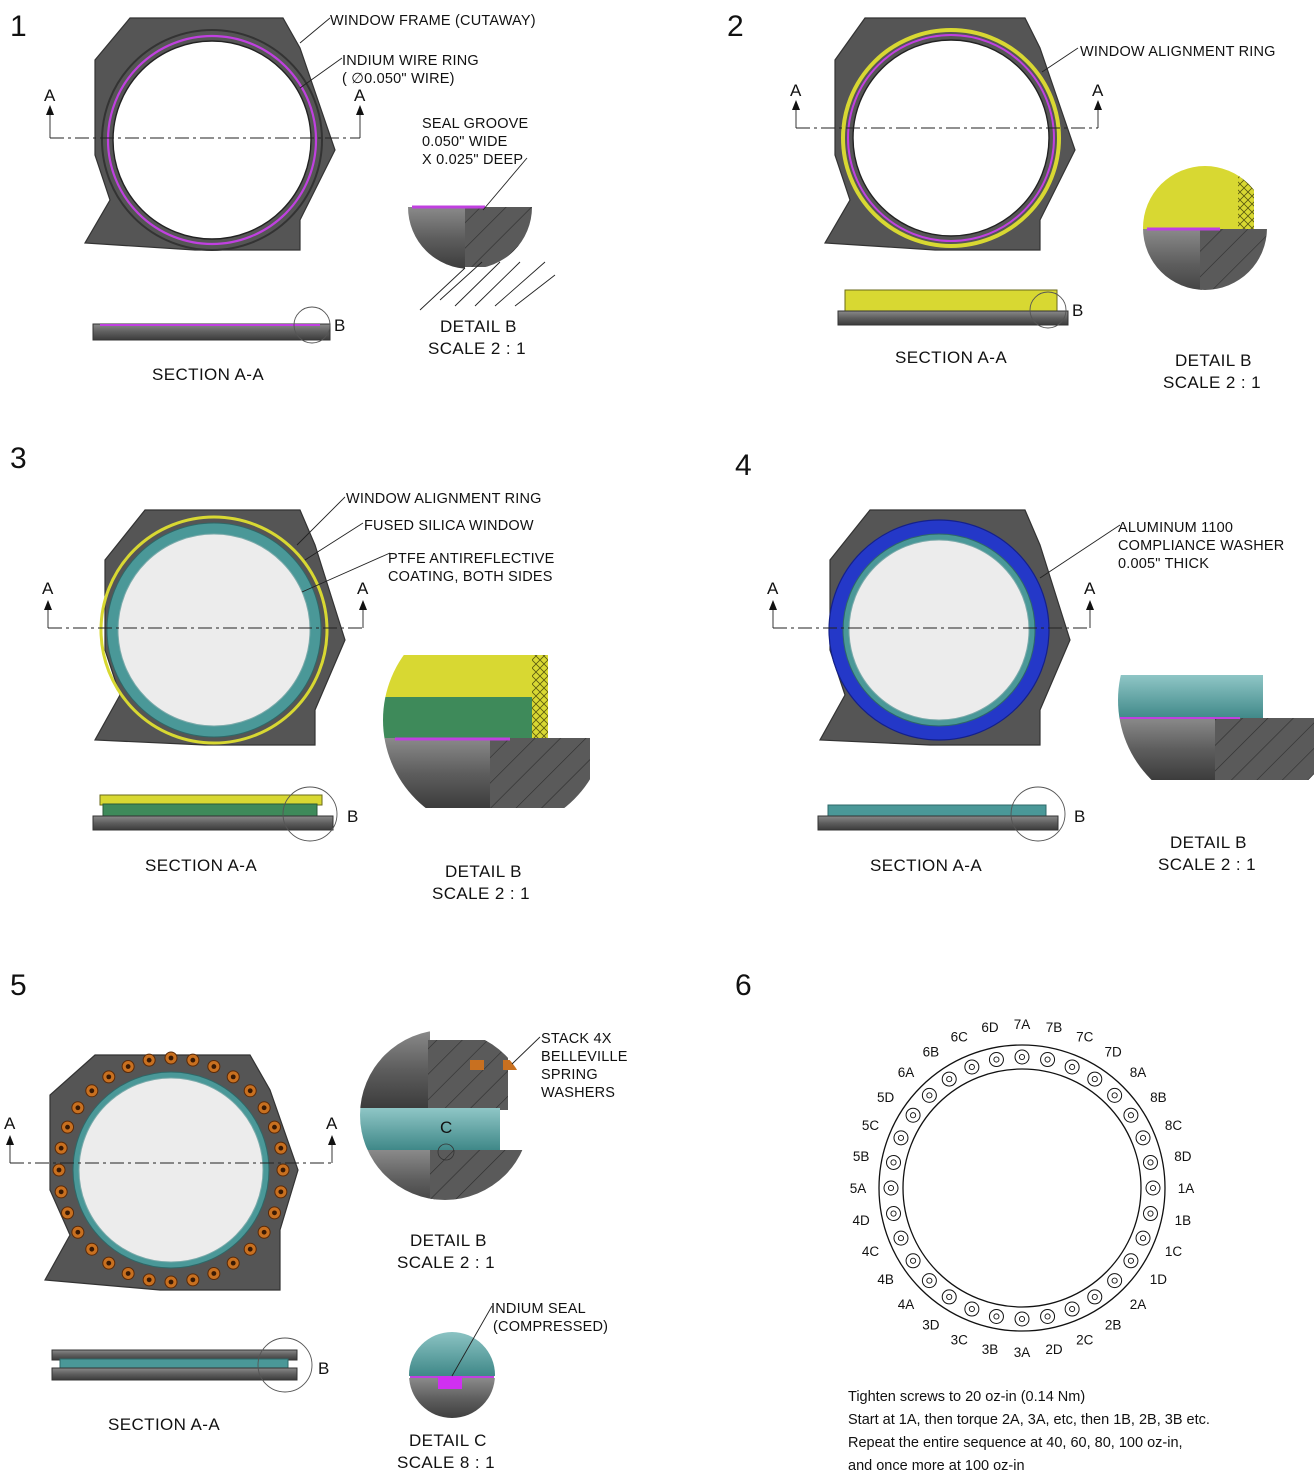 This screenshot has height=1473, width=1314. Describe the element at coordinates (569, 1075) in the screenshot. I see `callout-spring: SPRING` at that location.